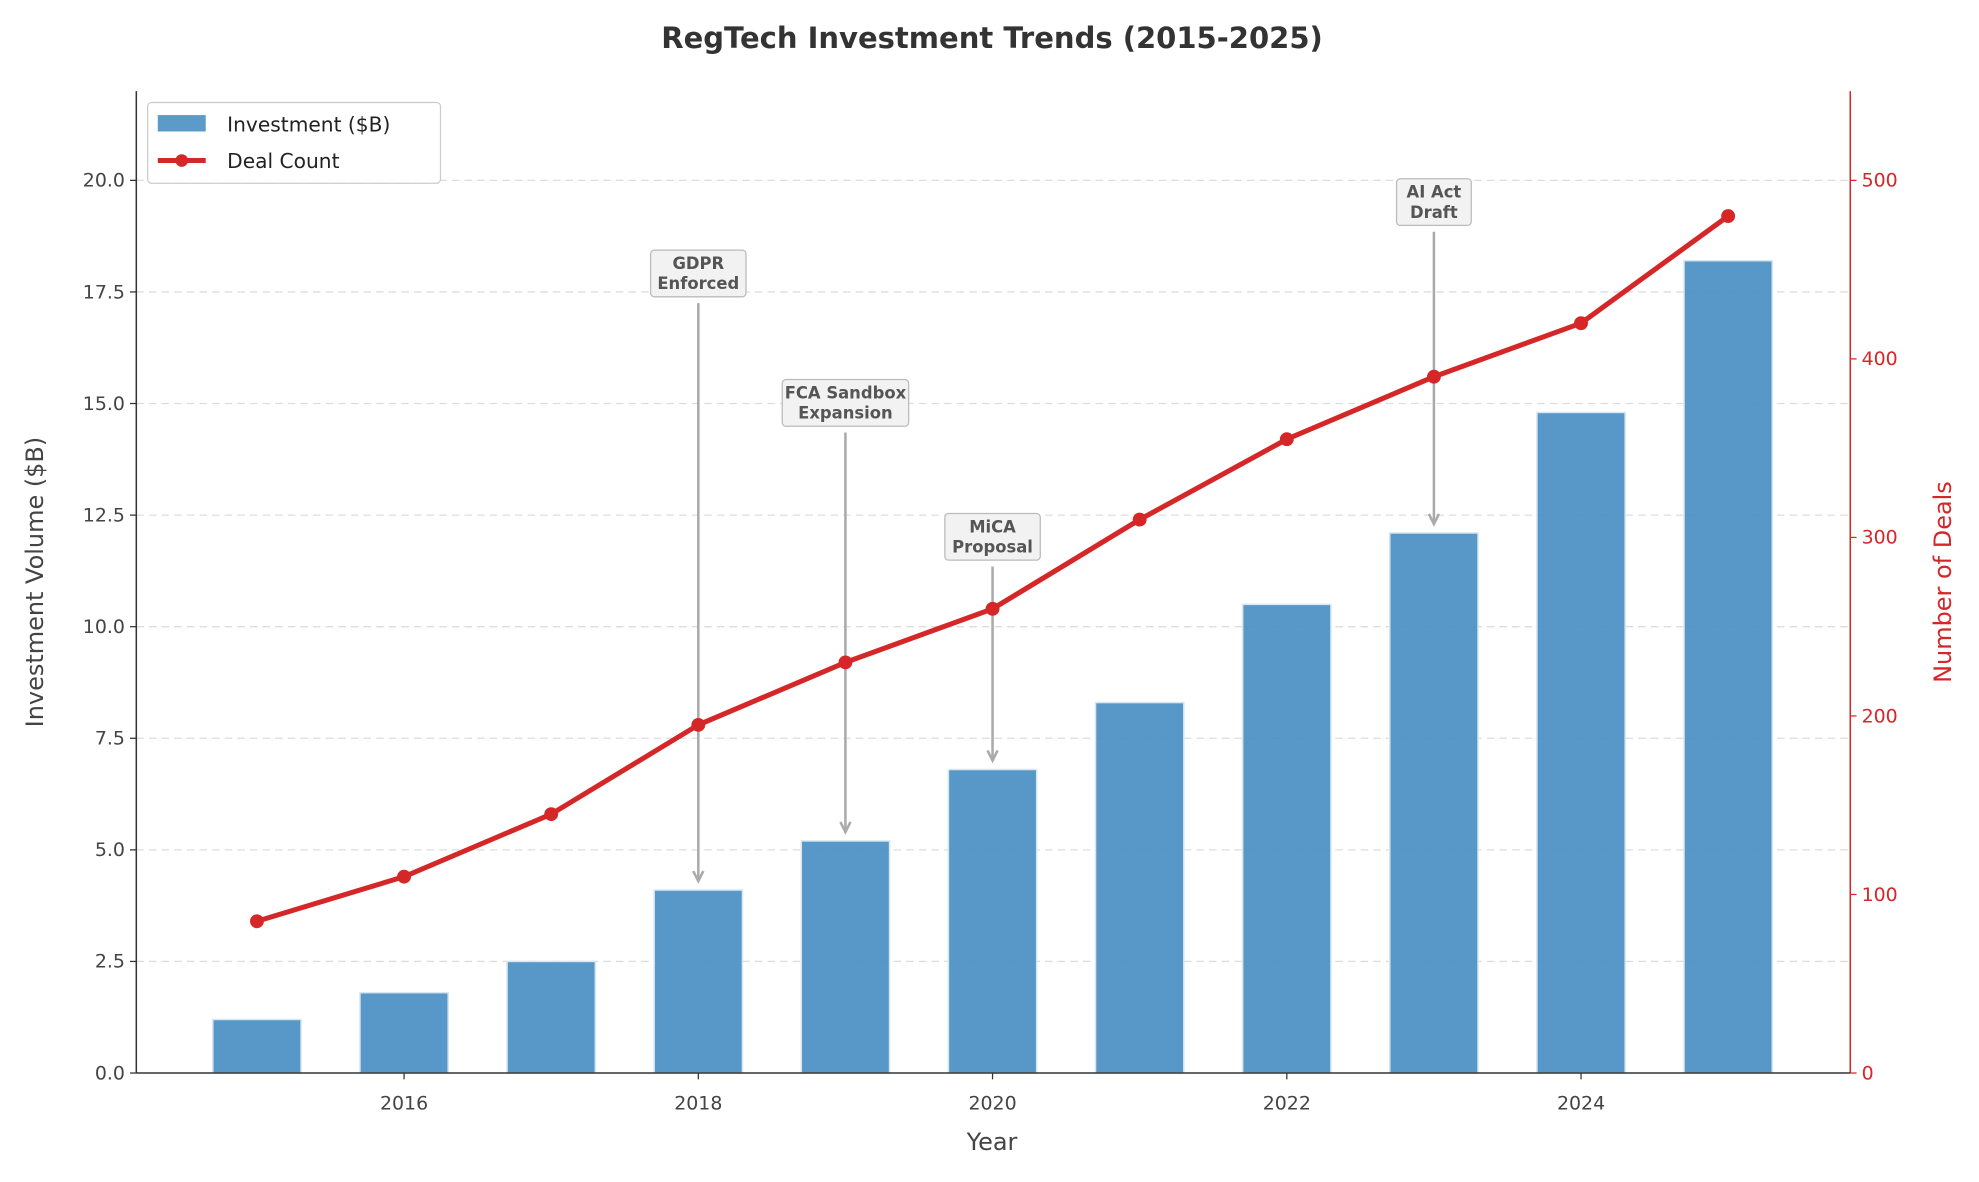 Image resolution: width=1979 pixels, height=1182 pixels. Describe the element at coordinates (1581, 742) in the screenshot. I see `bar-2024` at that location.